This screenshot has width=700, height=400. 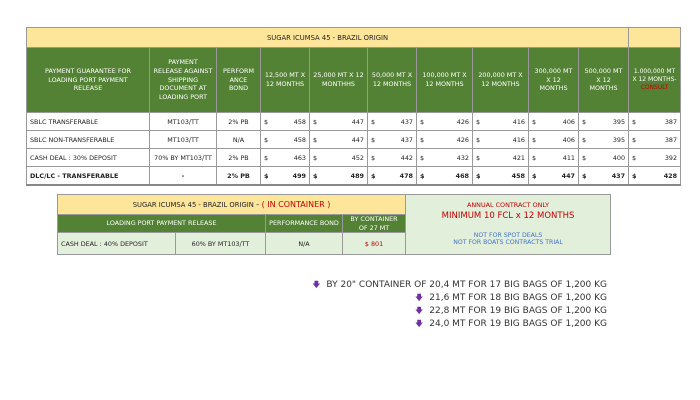 I want to click on bullet-item: 🡇 24,0 MT FOR 19 BIG BAGS OF 1,200 KG, so click(x=511, y=325).